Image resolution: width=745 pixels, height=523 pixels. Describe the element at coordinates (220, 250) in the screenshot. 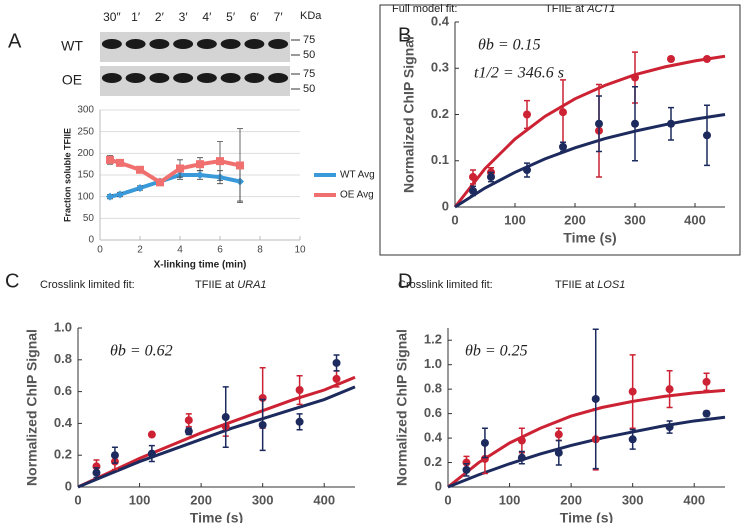

I see `x-tick-label: 6` at that location.